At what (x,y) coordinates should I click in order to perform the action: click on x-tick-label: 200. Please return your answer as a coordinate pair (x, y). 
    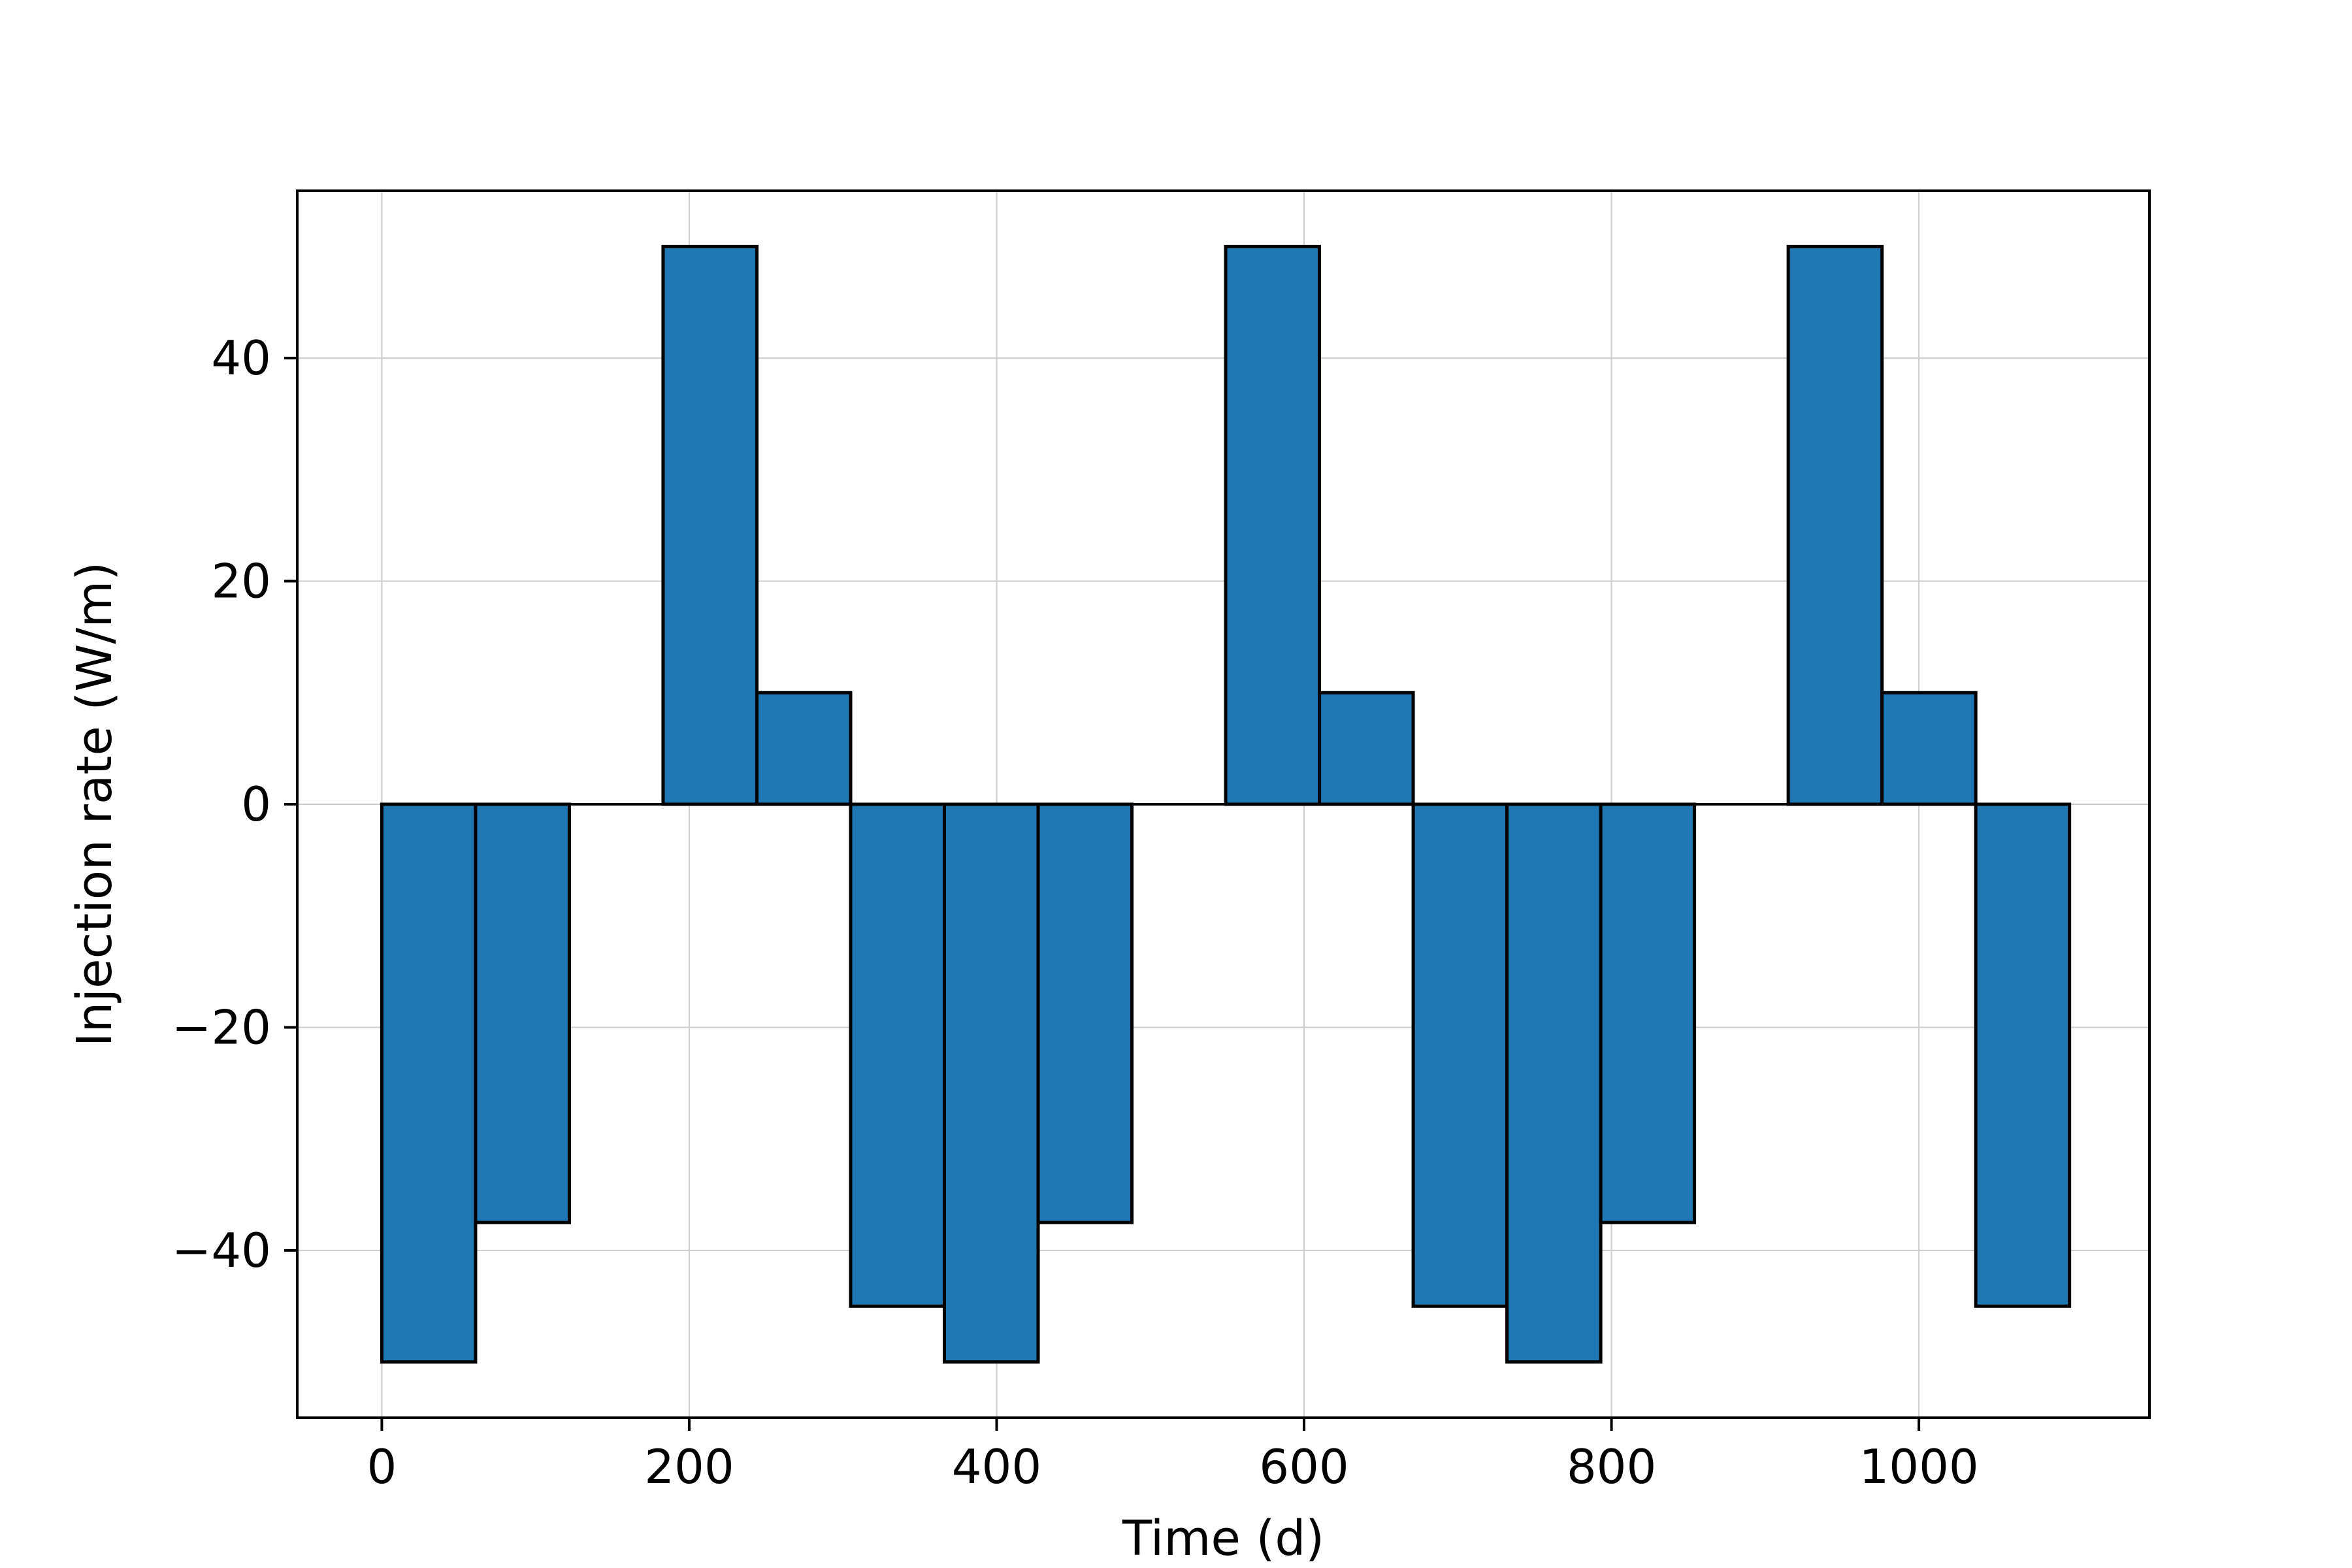
    Looking at the image, I should click on (689, 1466).